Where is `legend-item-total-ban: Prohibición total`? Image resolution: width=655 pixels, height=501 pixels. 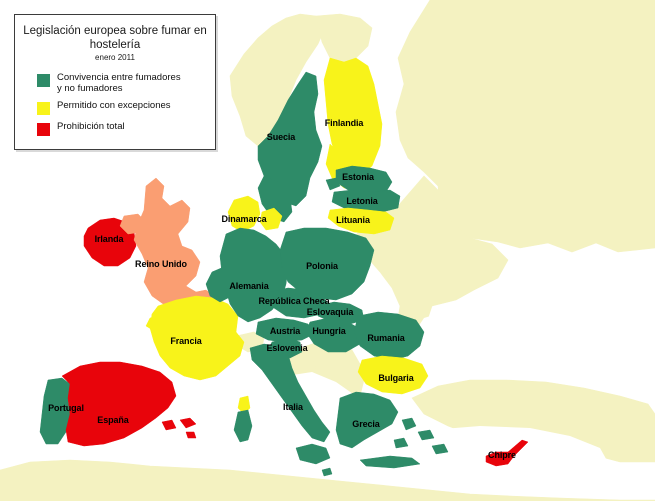 legend-item-total-ban: Prohibición total is located at coordinates (126, 128).